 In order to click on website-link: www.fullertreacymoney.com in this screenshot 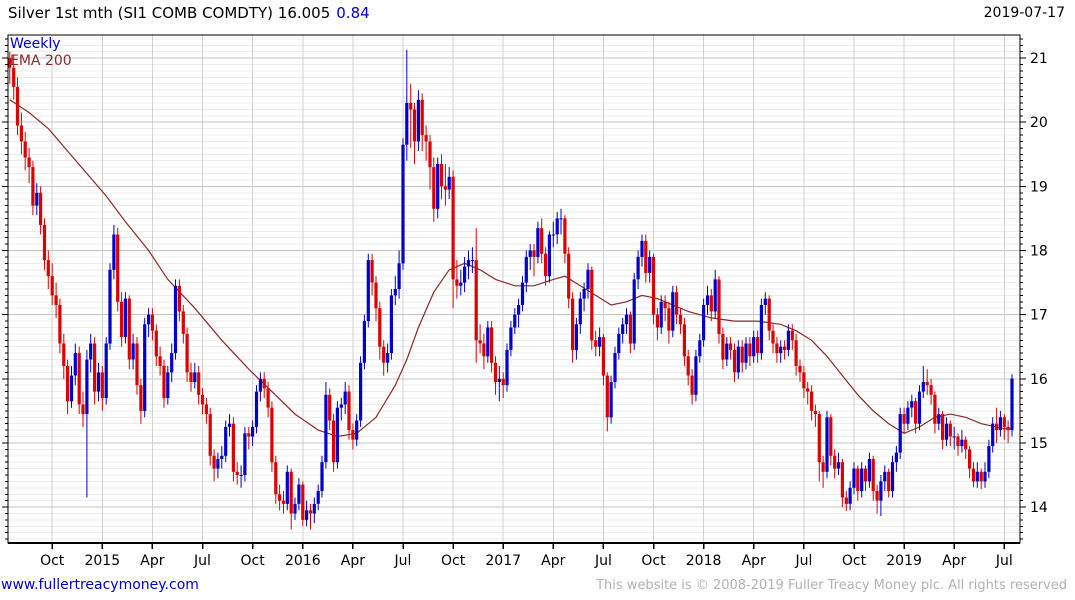, I will do `click(100, 585)`.